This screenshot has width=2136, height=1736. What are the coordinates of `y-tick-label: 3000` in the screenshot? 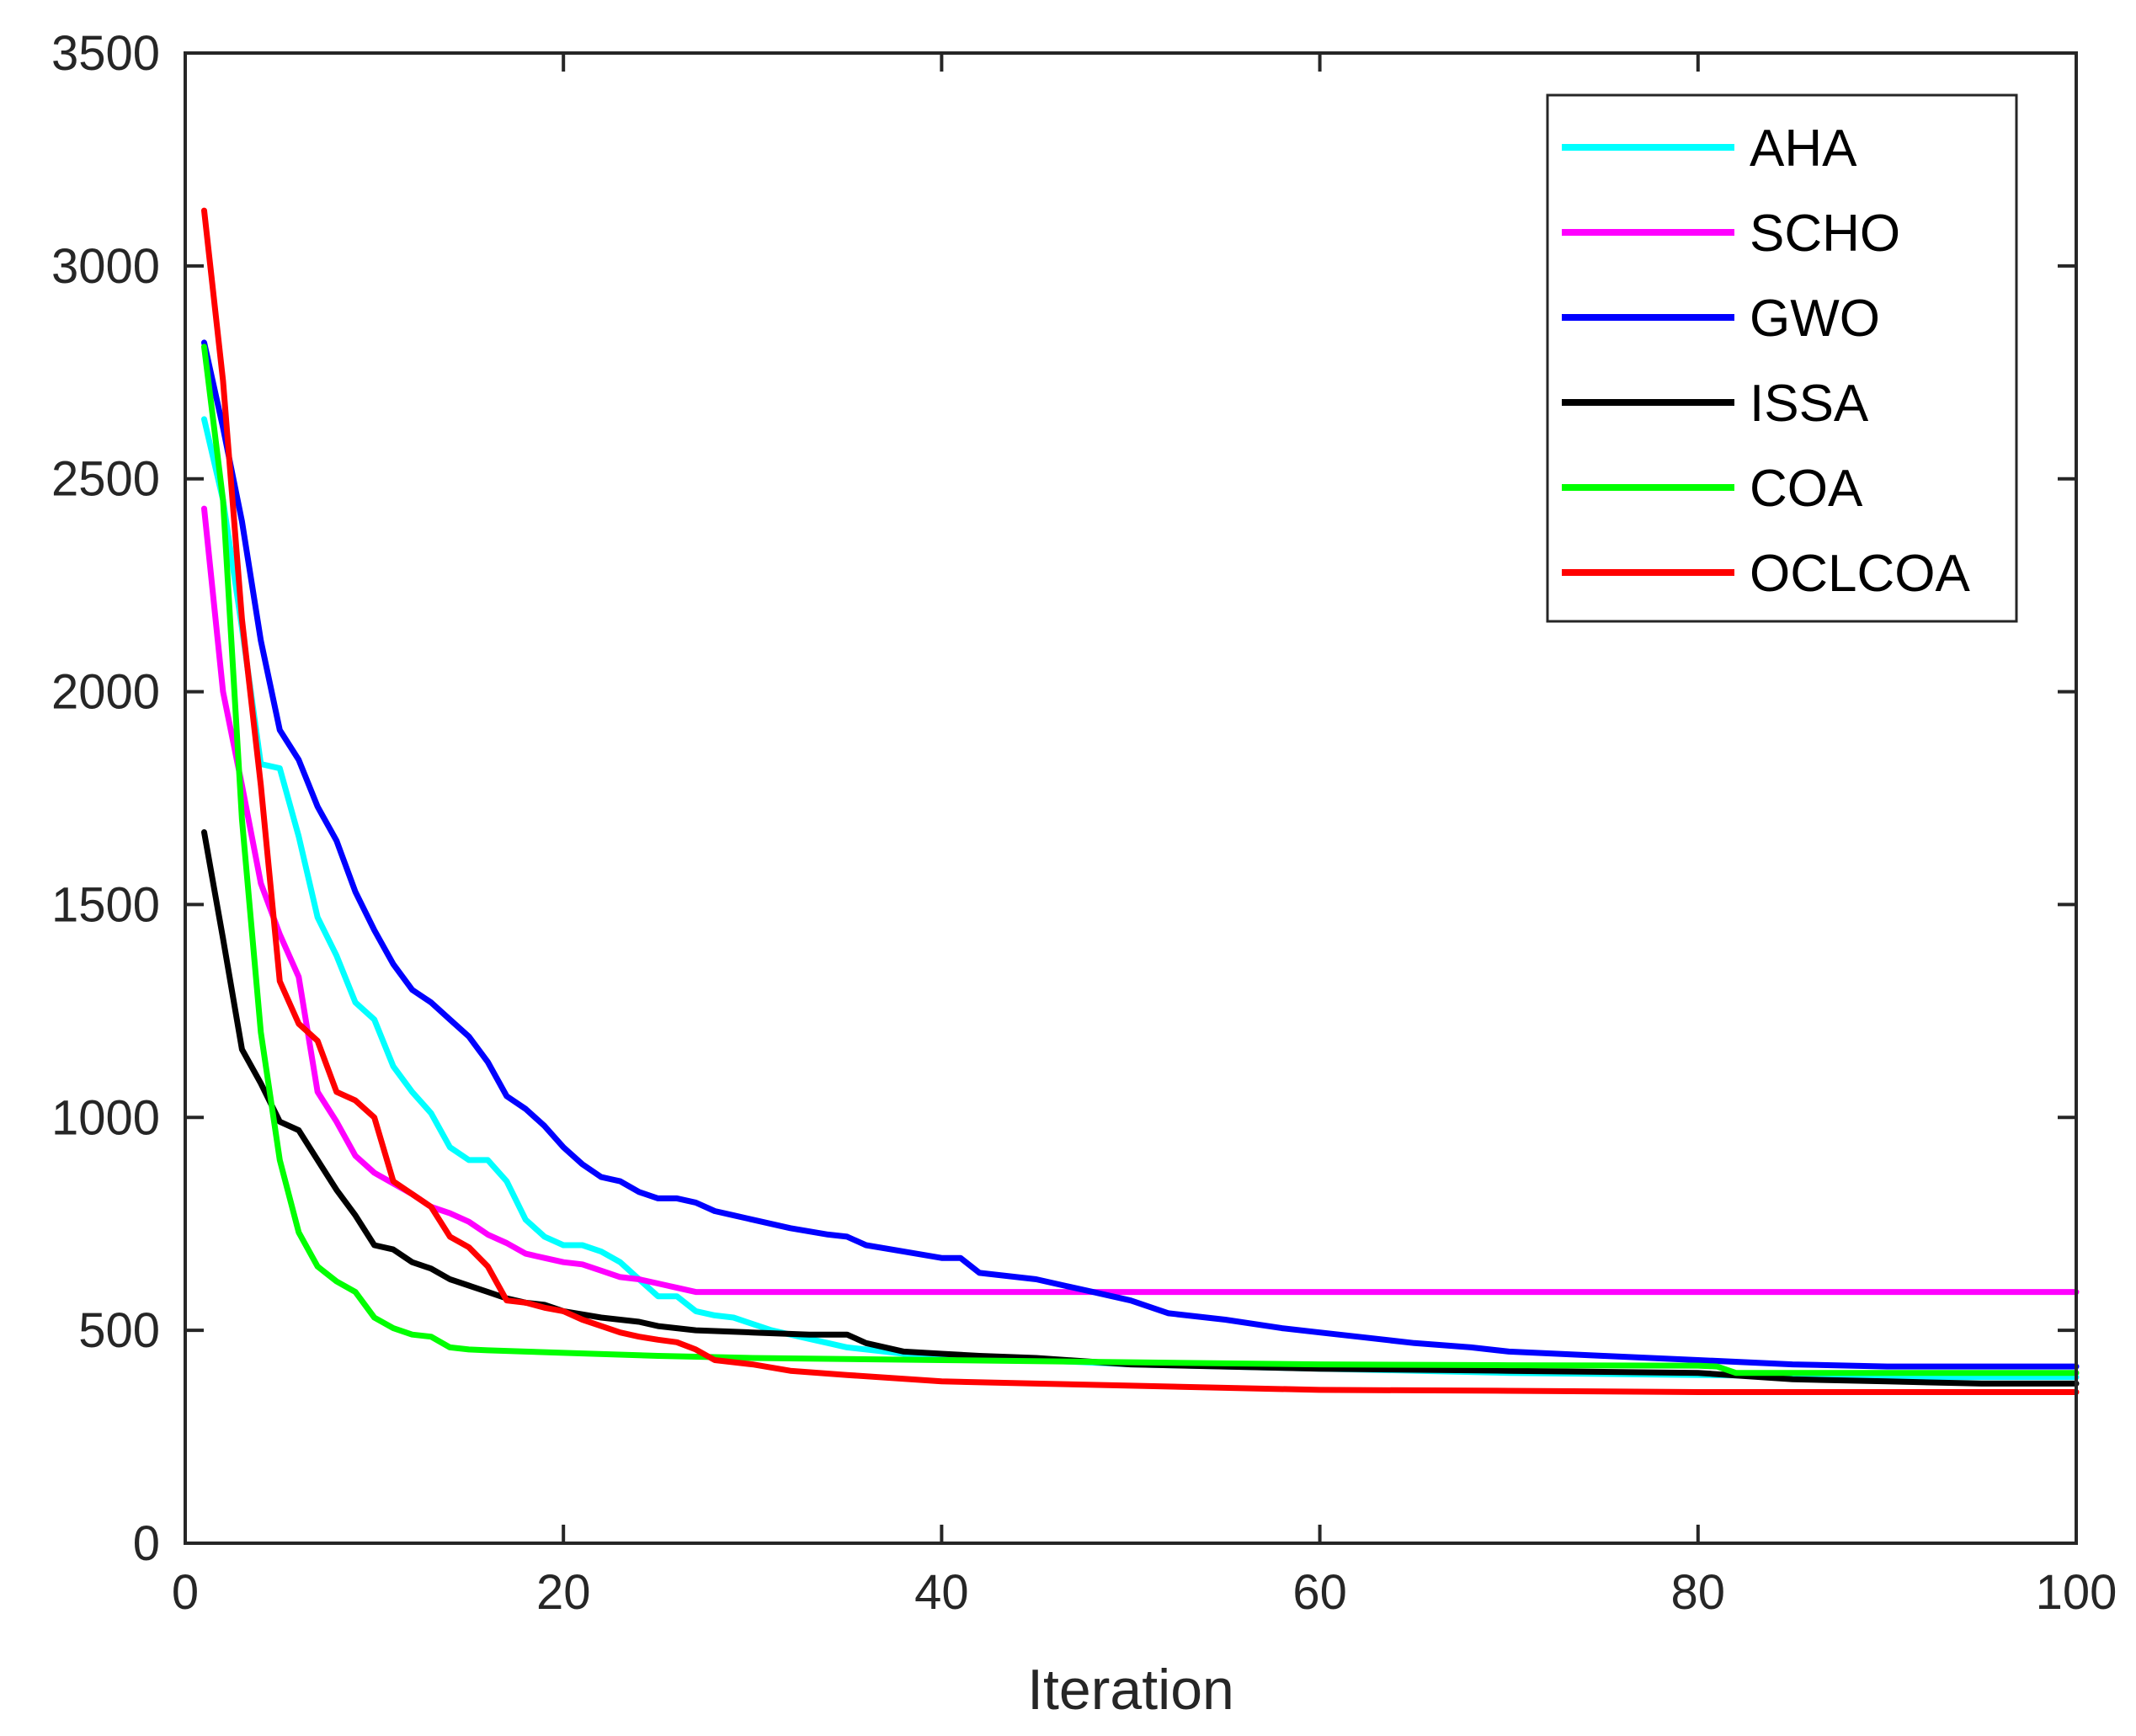 It's located at (105, 266).